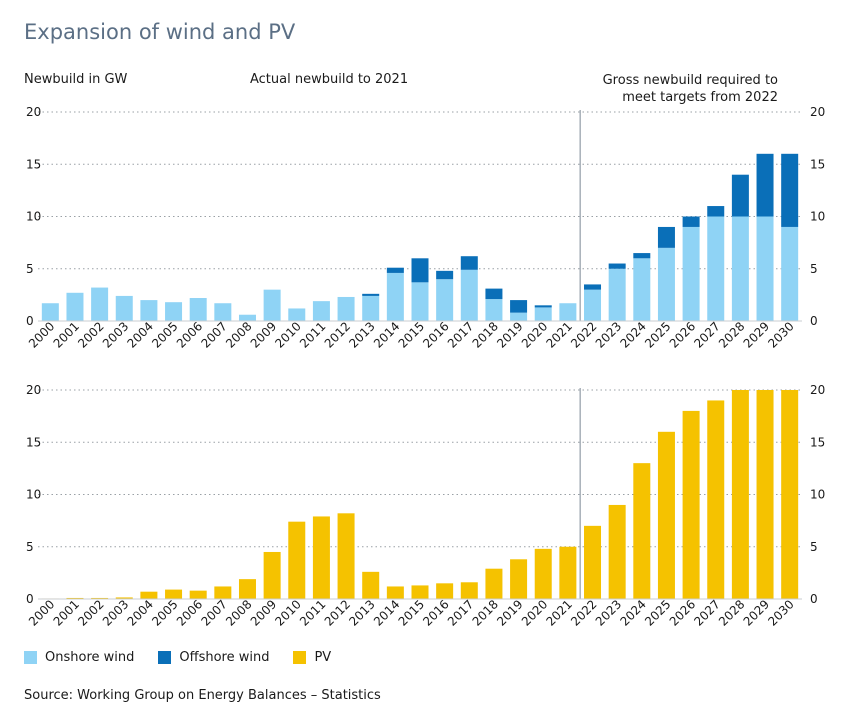 Image resolution: width=850 pixels, height=723 pixels. What do you see at coordinates (76, 79) in the screenshot?
I see `y-axis-label: Newbuild in GW` at bounding box center [76, 79].